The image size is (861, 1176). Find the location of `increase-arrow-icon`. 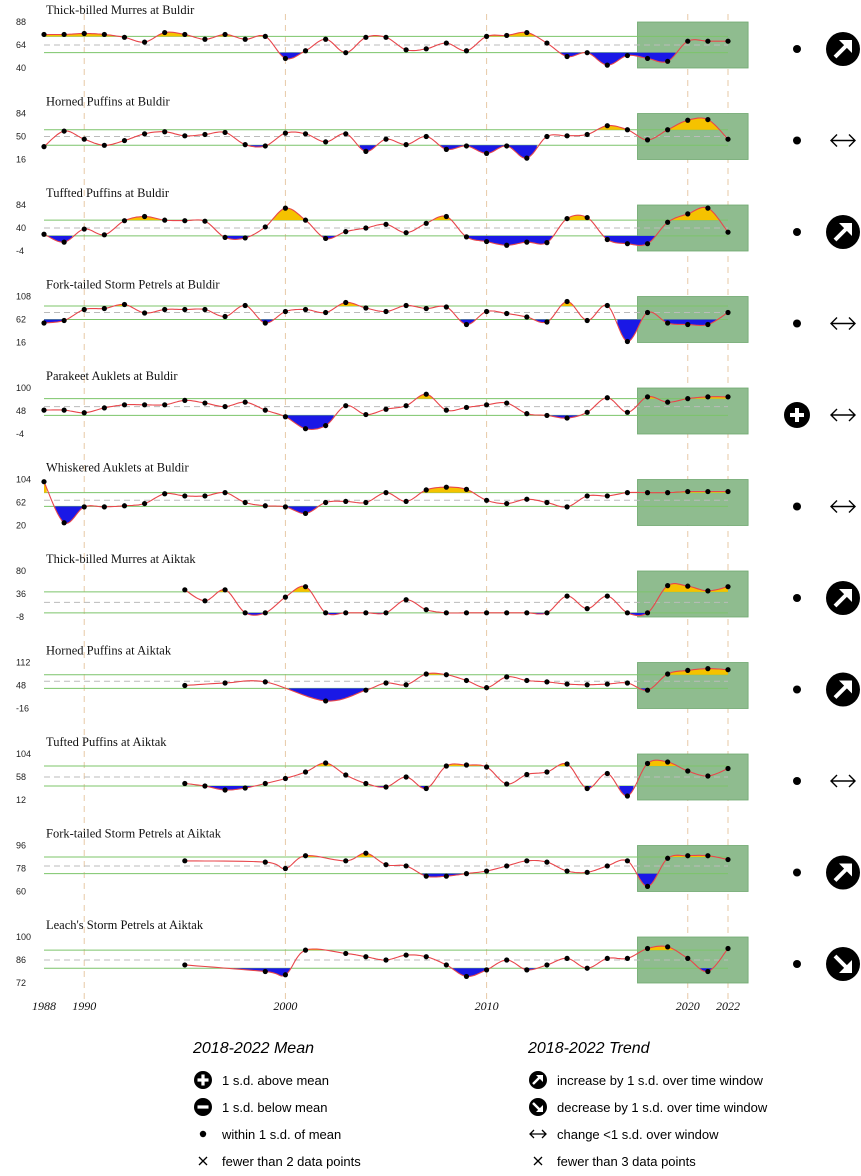

increase-arrow-icon is located at coordinates (538, 1080).